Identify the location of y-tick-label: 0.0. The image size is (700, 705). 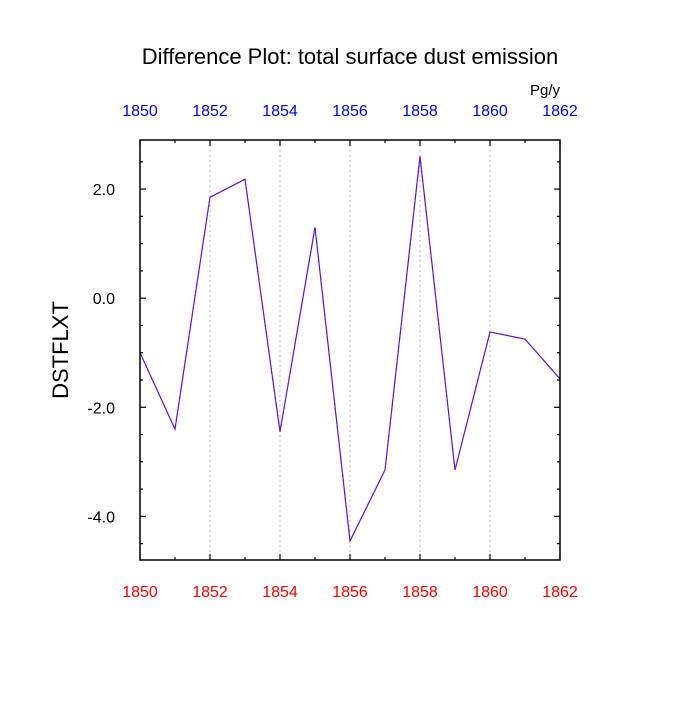
(104, 299).